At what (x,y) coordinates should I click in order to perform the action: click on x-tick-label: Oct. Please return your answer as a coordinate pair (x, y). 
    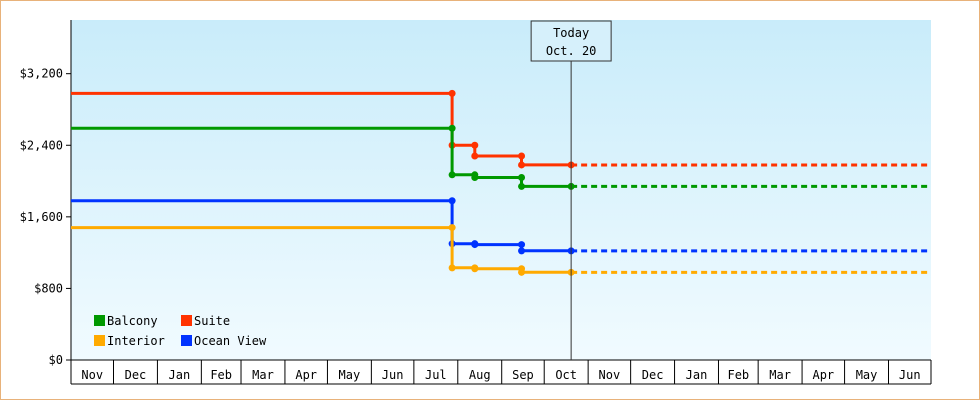
    Looking at the image, I should click on (566, 375).